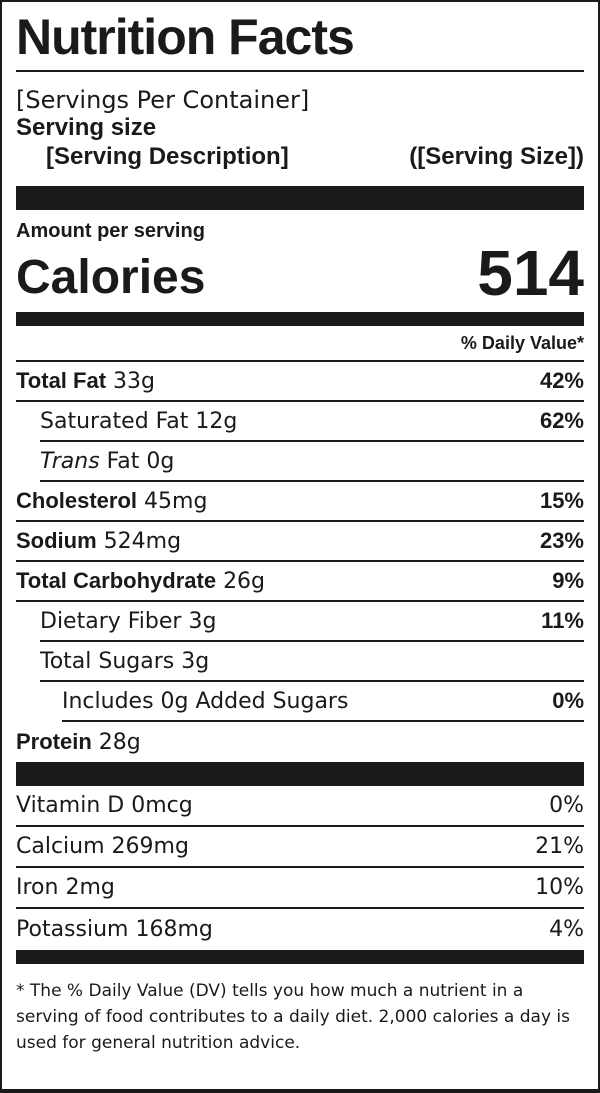  I want to click on nutrient-dv: 42%, so click(561, 380).